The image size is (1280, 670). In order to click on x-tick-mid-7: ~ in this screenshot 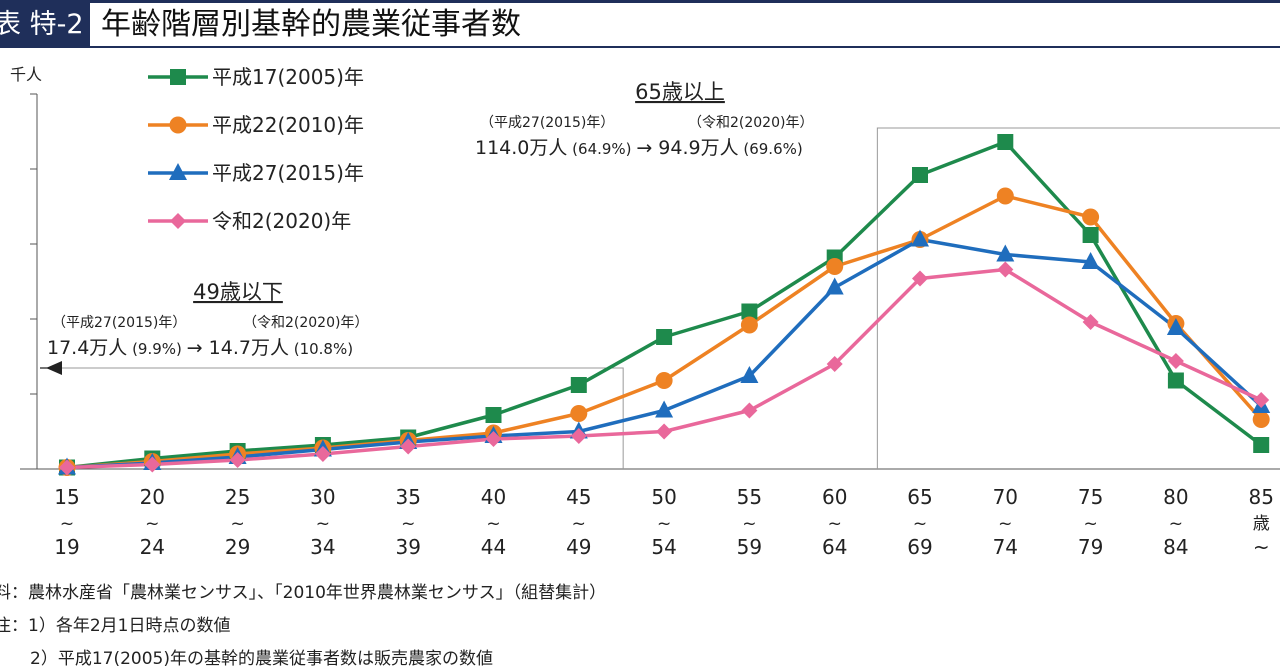, I will do `click(664, 524)`.